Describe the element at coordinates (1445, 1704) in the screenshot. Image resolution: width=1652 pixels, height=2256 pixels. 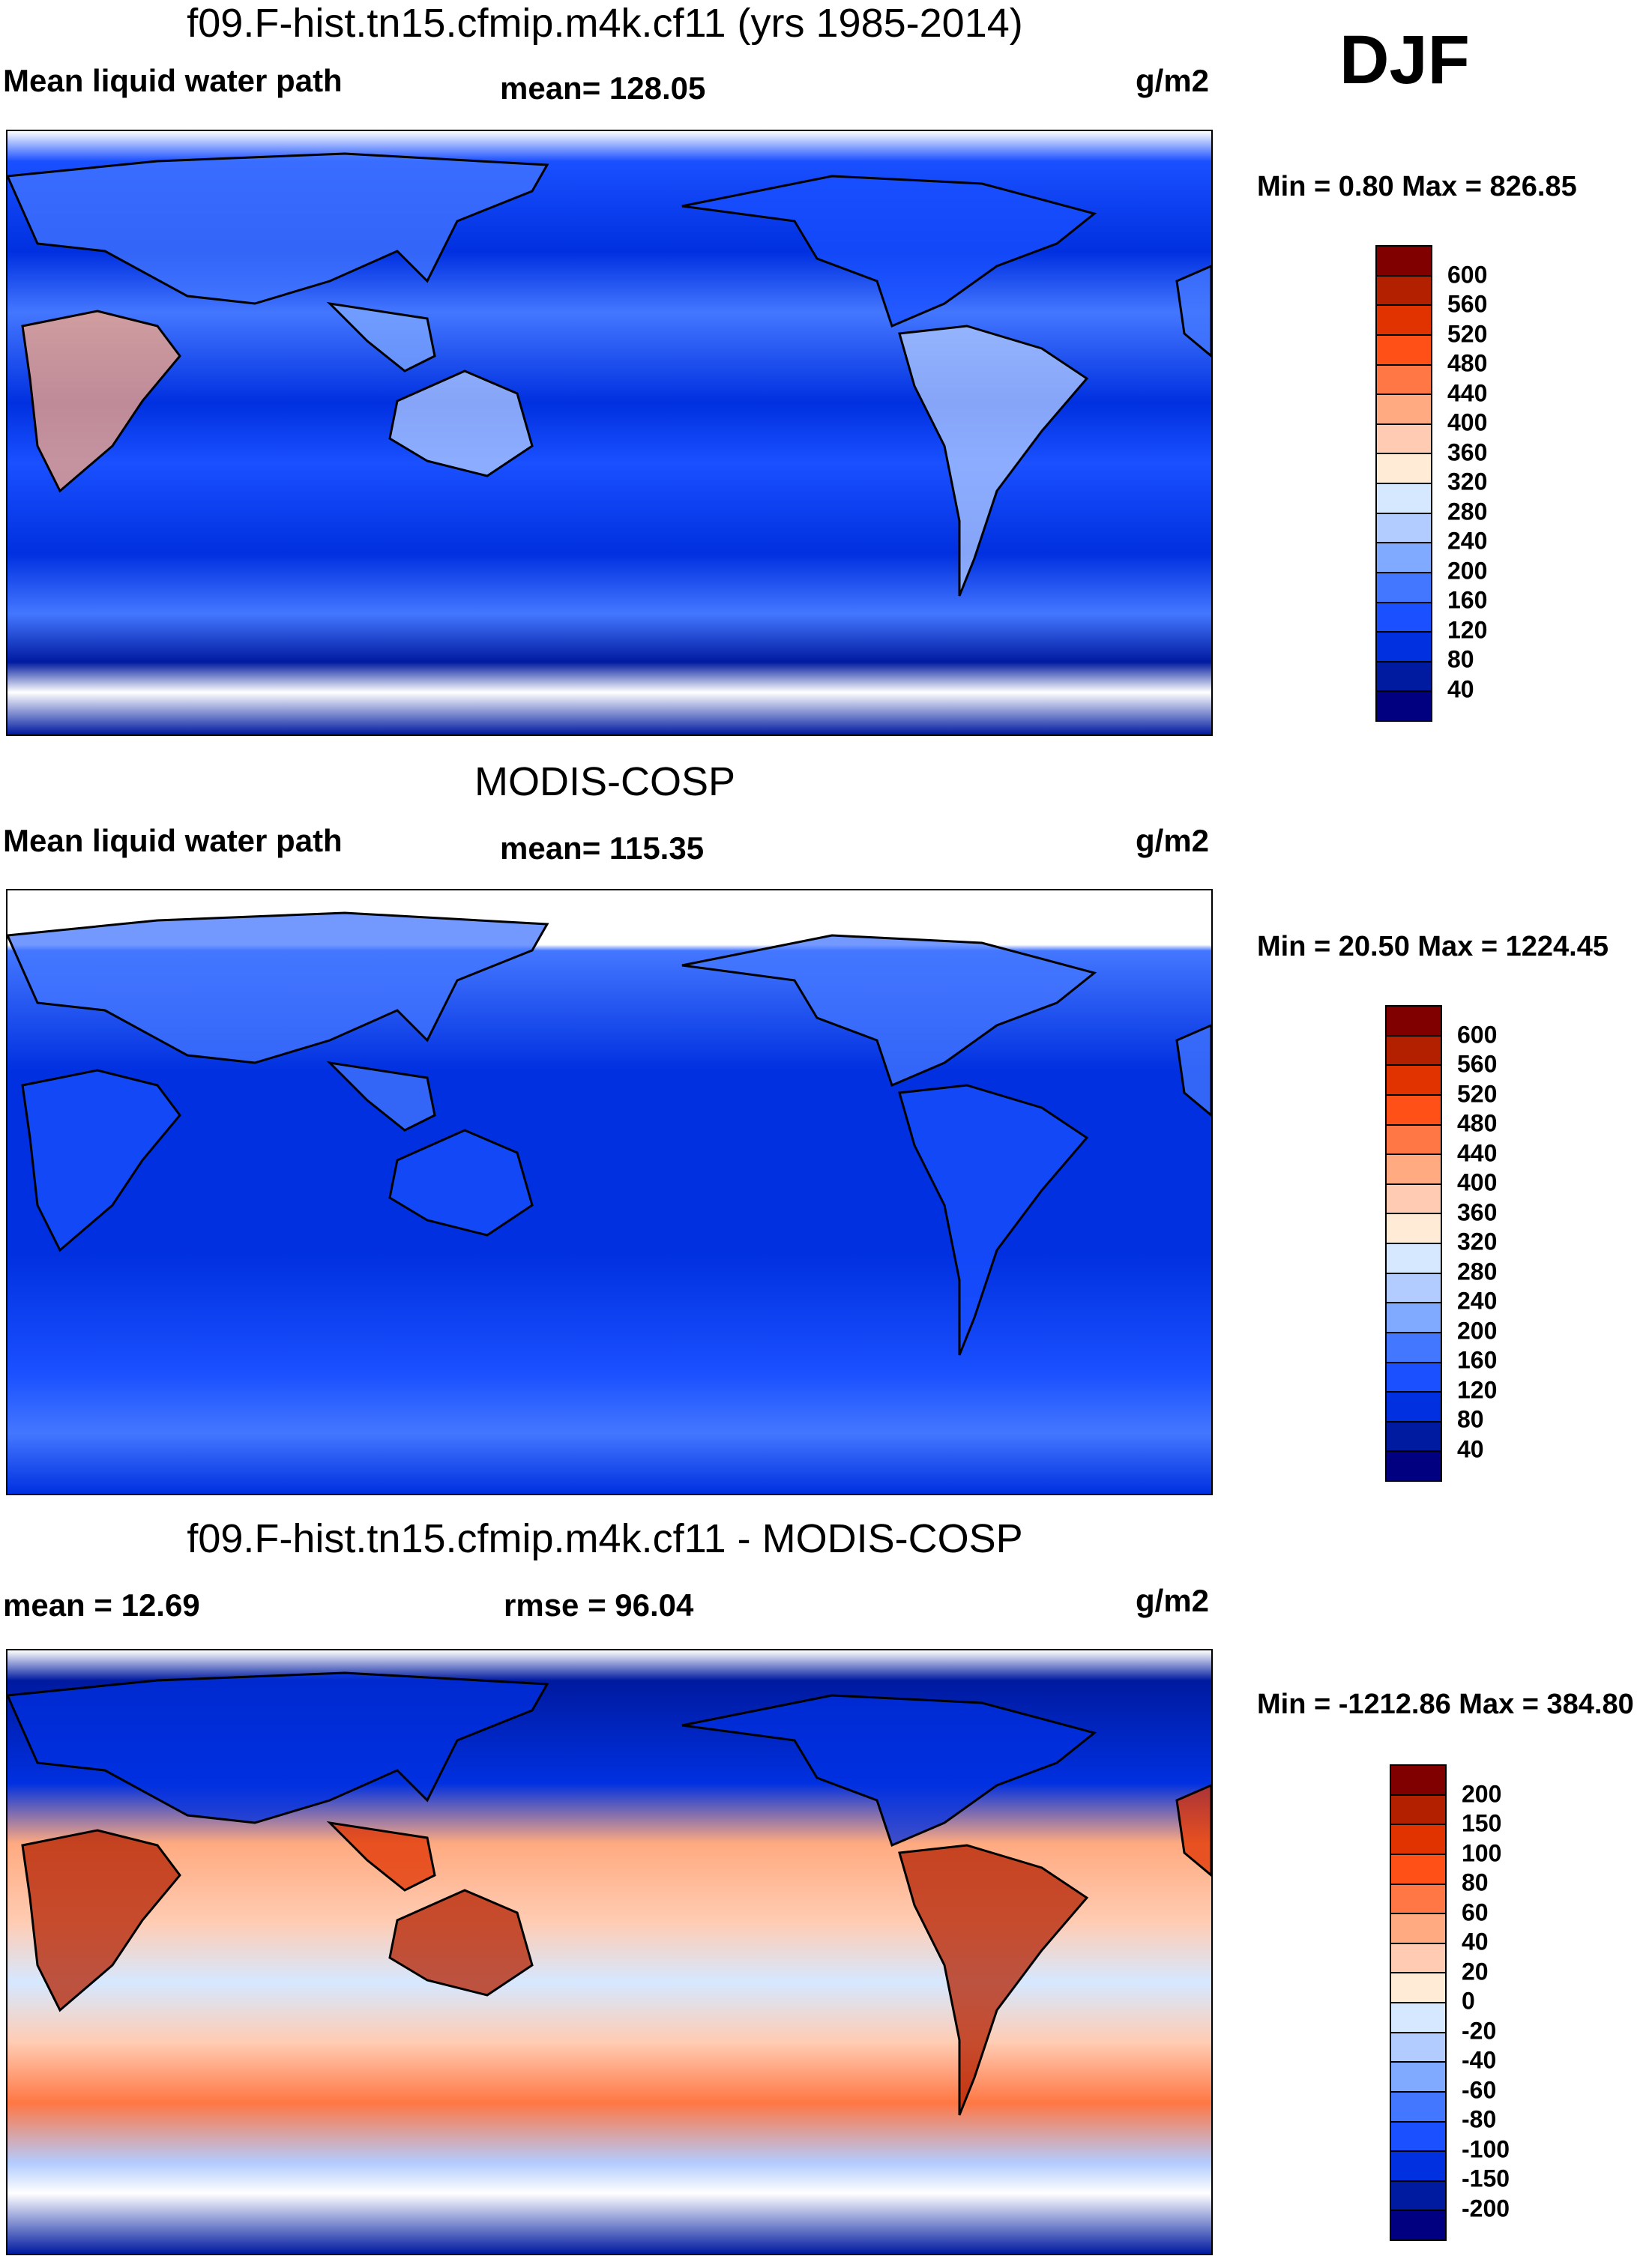
I see `panel3-minmax: Min = -1212.86 Max = 384.80` at that location.